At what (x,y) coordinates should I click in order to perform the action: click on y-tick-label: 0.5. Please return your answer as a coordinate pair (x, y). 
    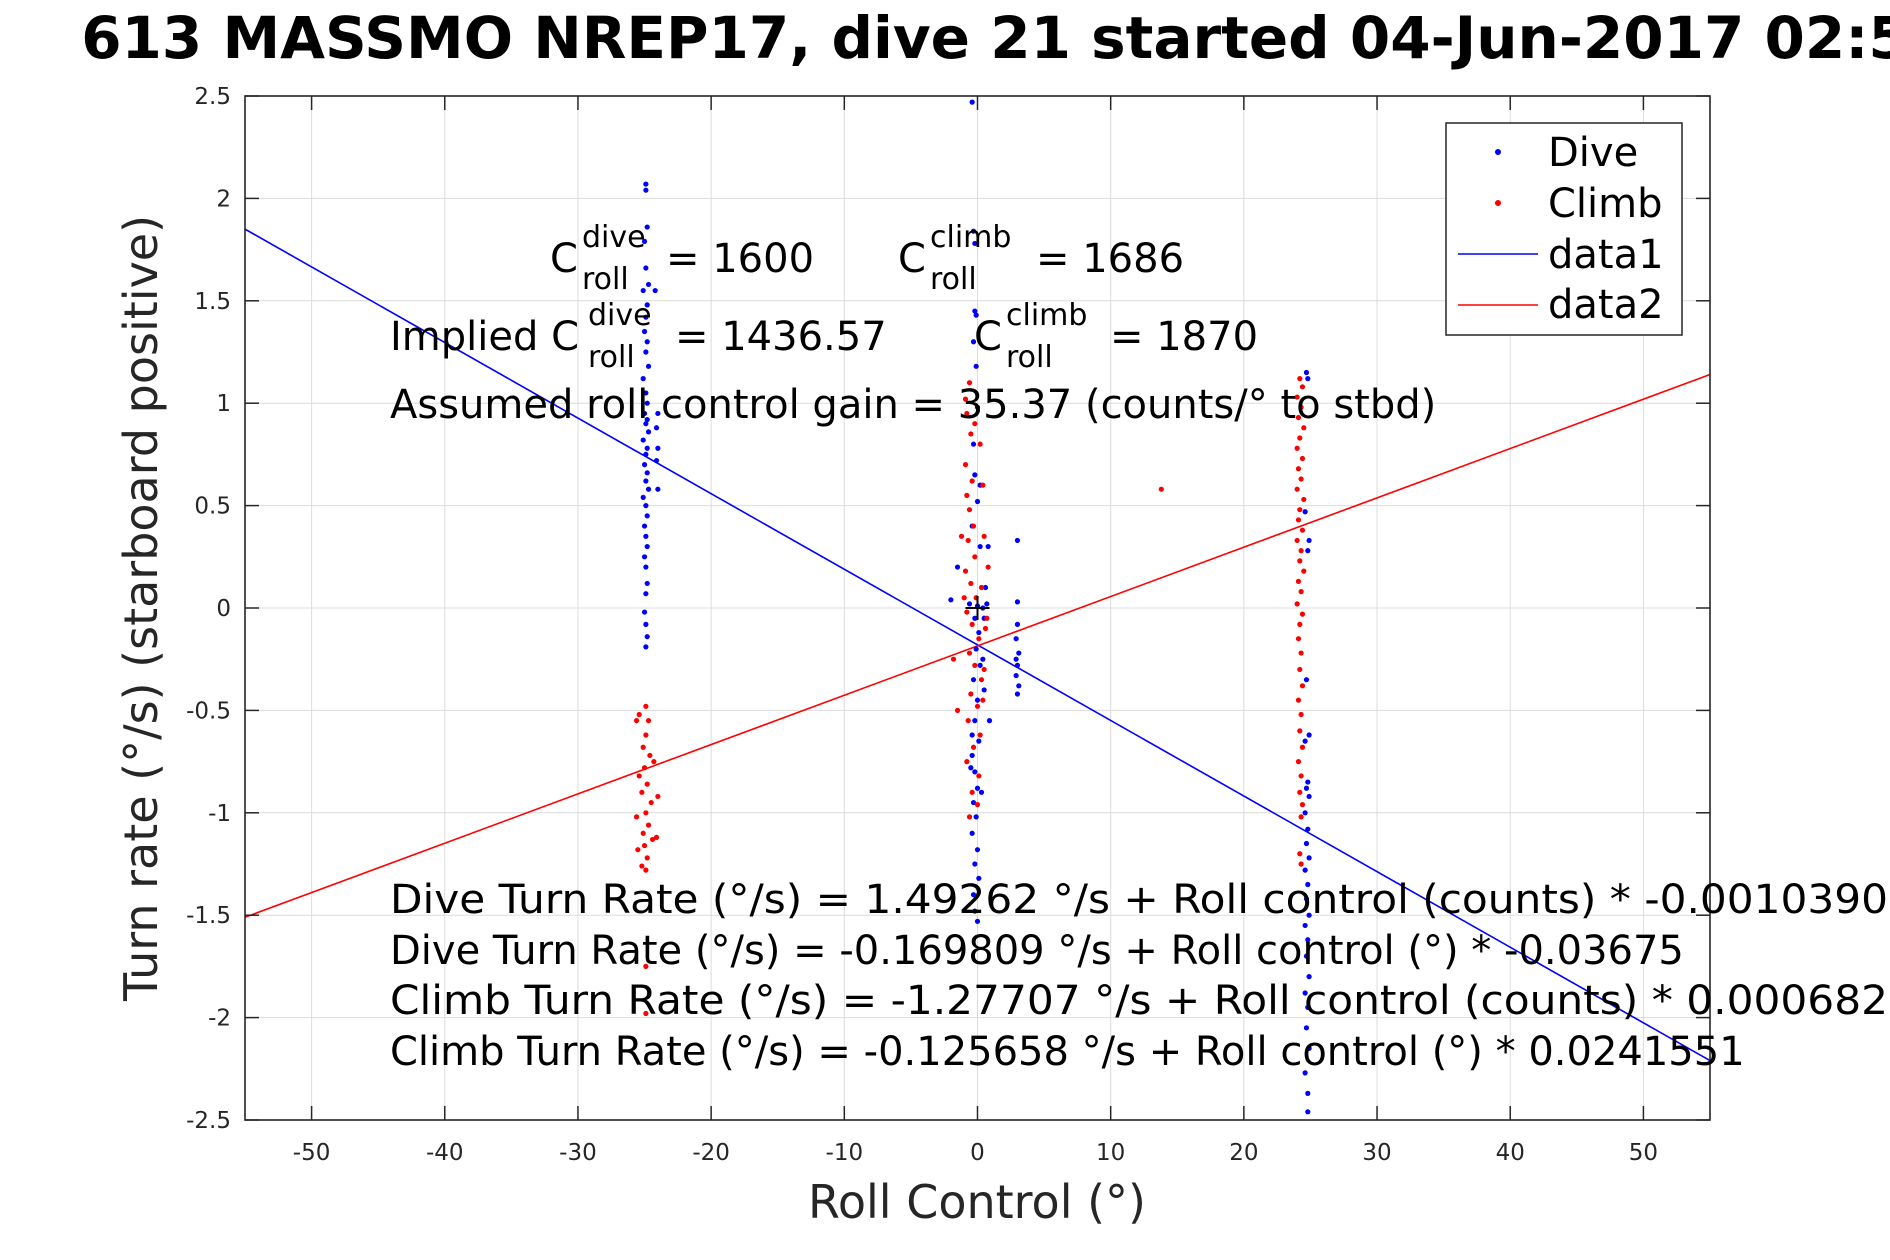
    Looking at the image, I should click on (212, 507).